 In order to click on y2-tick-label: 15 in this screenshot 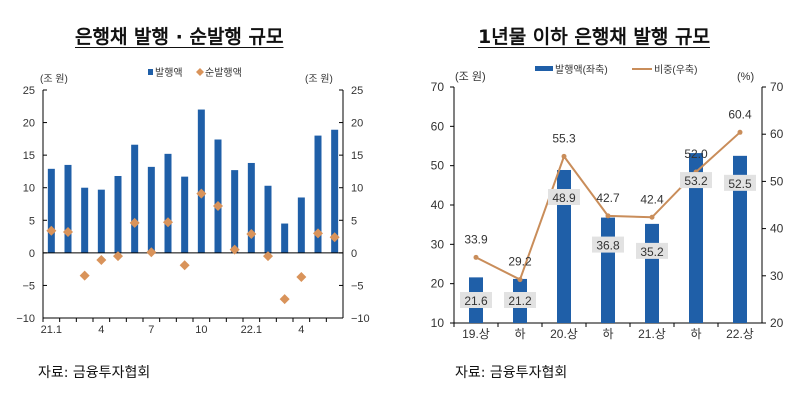, I will do `click(357, 156)`.